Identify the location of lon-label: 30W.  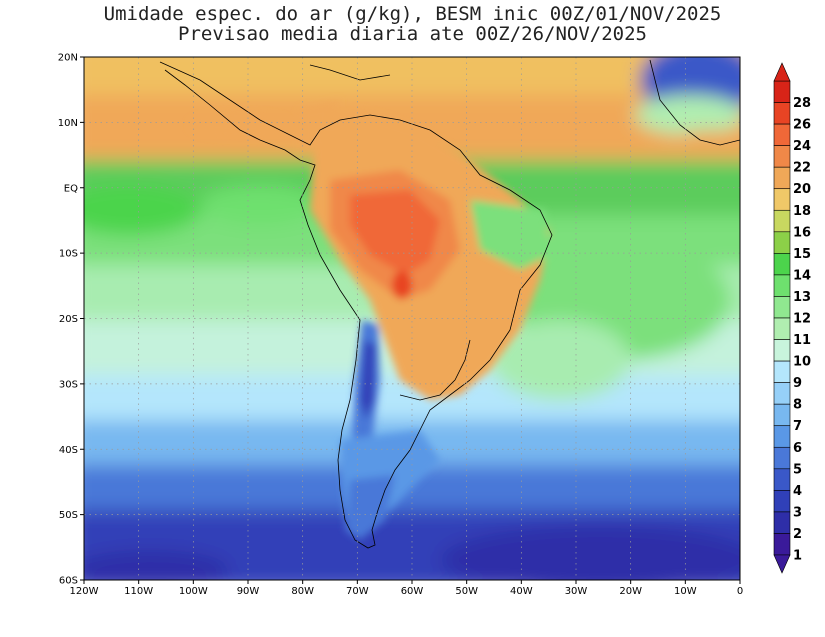
(576, 591).